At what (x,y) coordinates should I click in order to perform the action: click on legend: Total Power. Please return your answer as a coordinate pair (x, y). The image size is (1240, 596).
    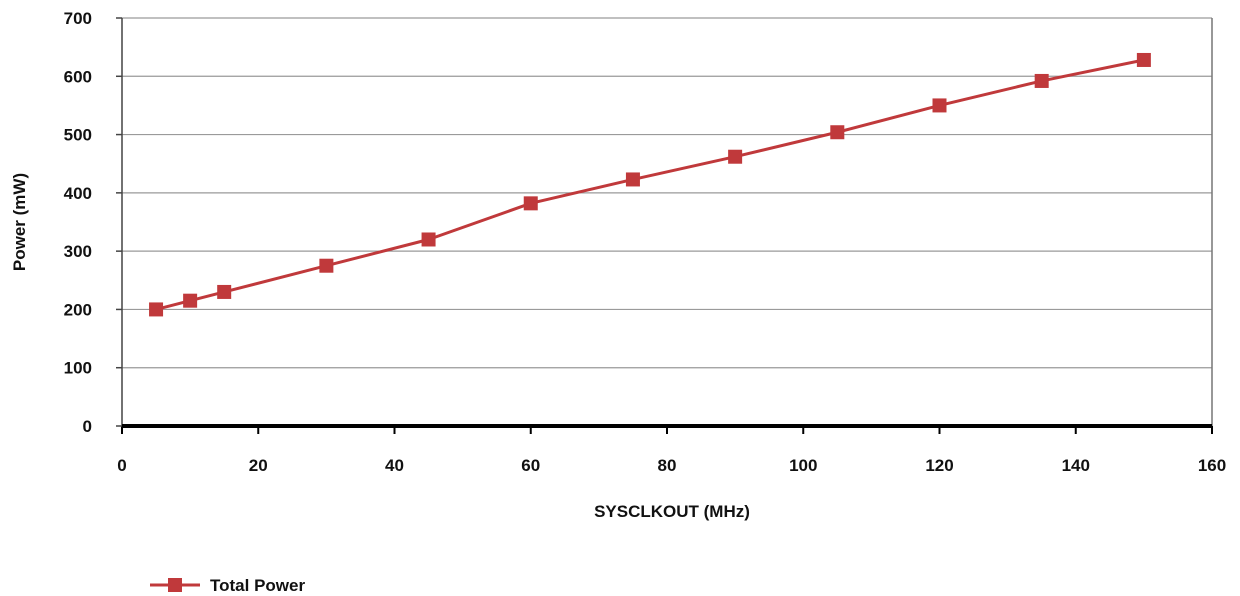
    Looking at the image, I should click on (227, 585).